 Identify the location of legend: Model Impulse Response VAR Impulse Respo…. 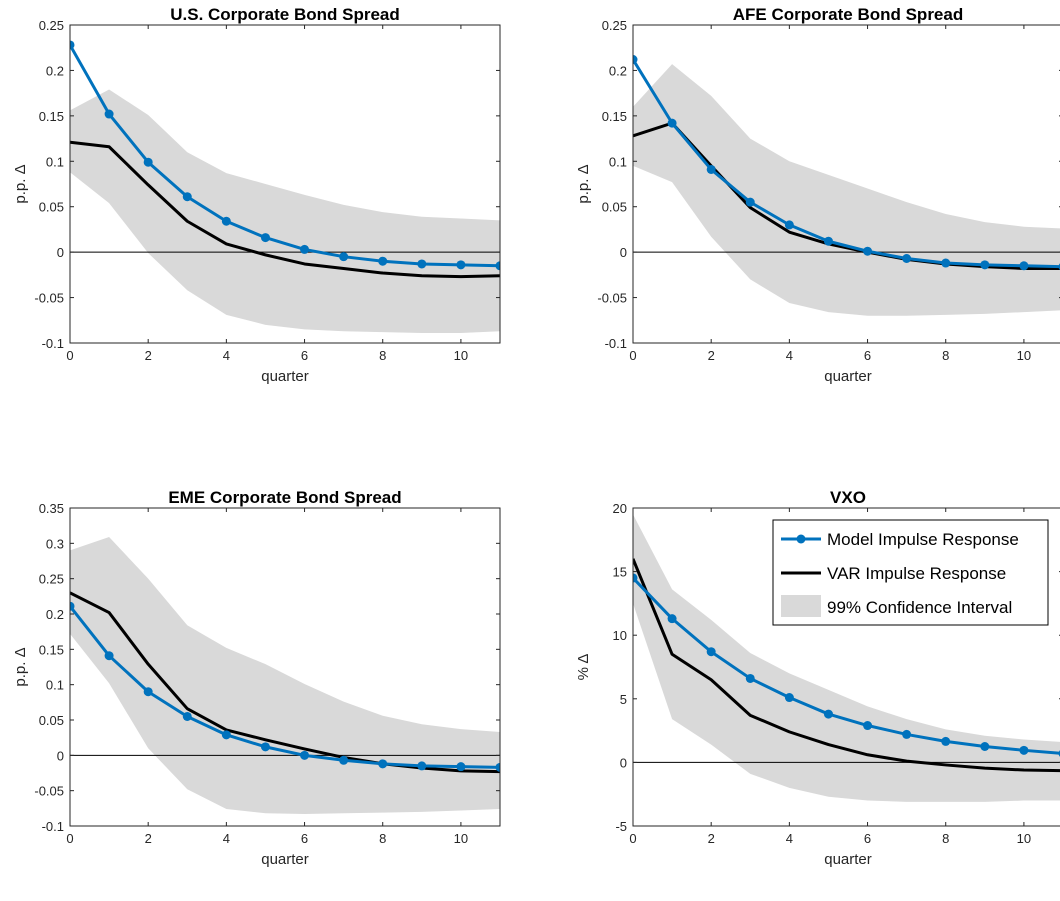
(910, 572).